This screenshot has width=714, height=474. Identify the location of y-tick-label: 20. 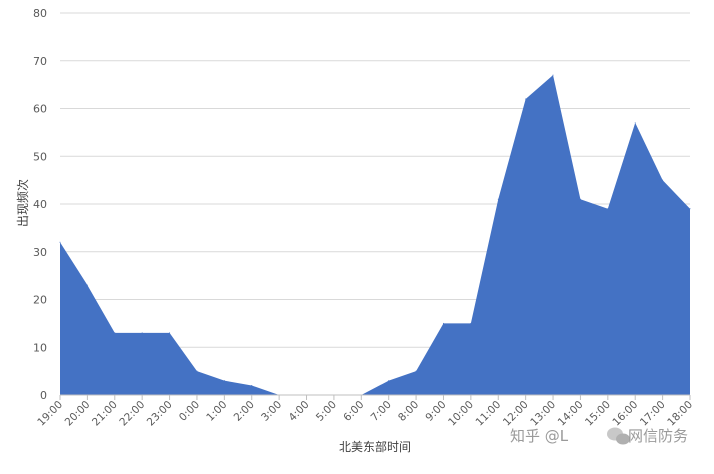
(40, 300).